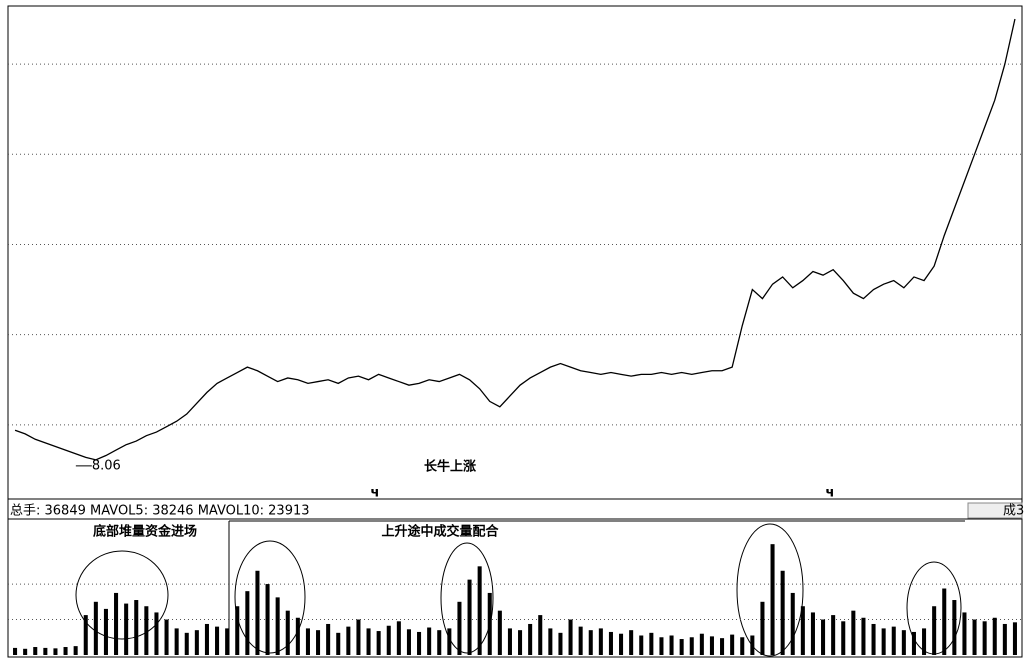 The width and height of the screenshot is (1030, 663). Describe the element at coordinates (830, 493) in the screenshot. I see `marker: ч` at that location.